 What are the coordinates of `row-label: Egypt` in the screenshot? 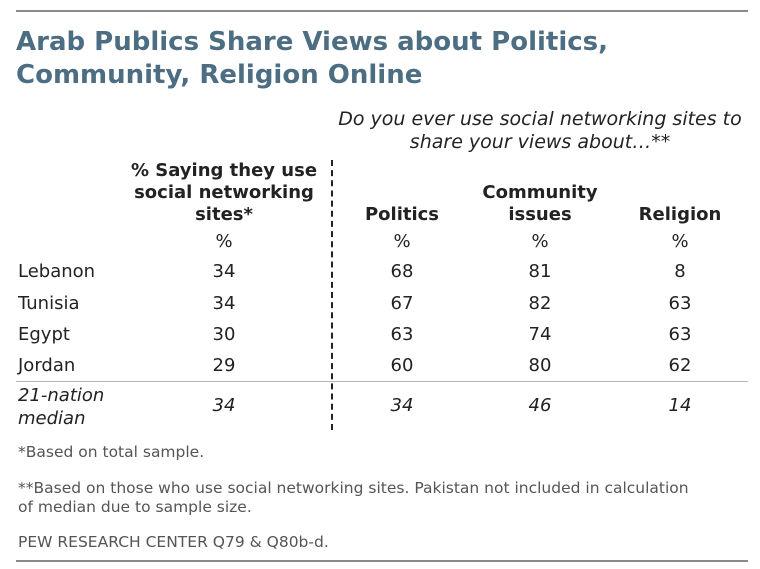 It's located at (44, 334).